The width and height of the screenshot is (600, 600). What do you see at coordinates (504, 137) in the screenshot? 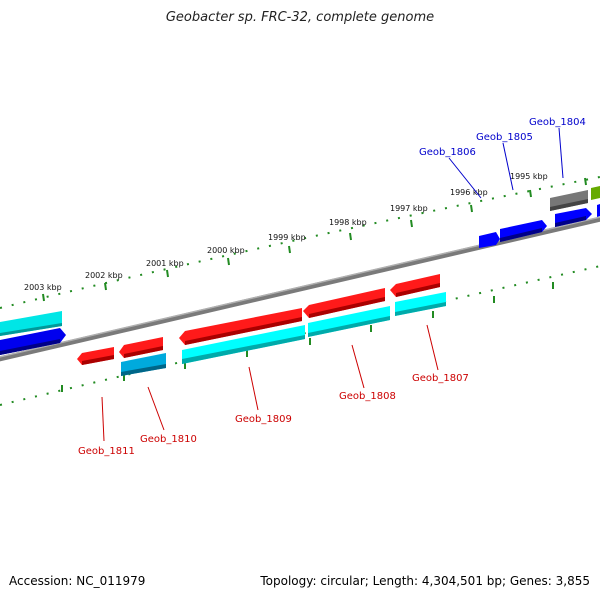
I see `gene-label: Geob_1805` at bounding box center [504, 137].